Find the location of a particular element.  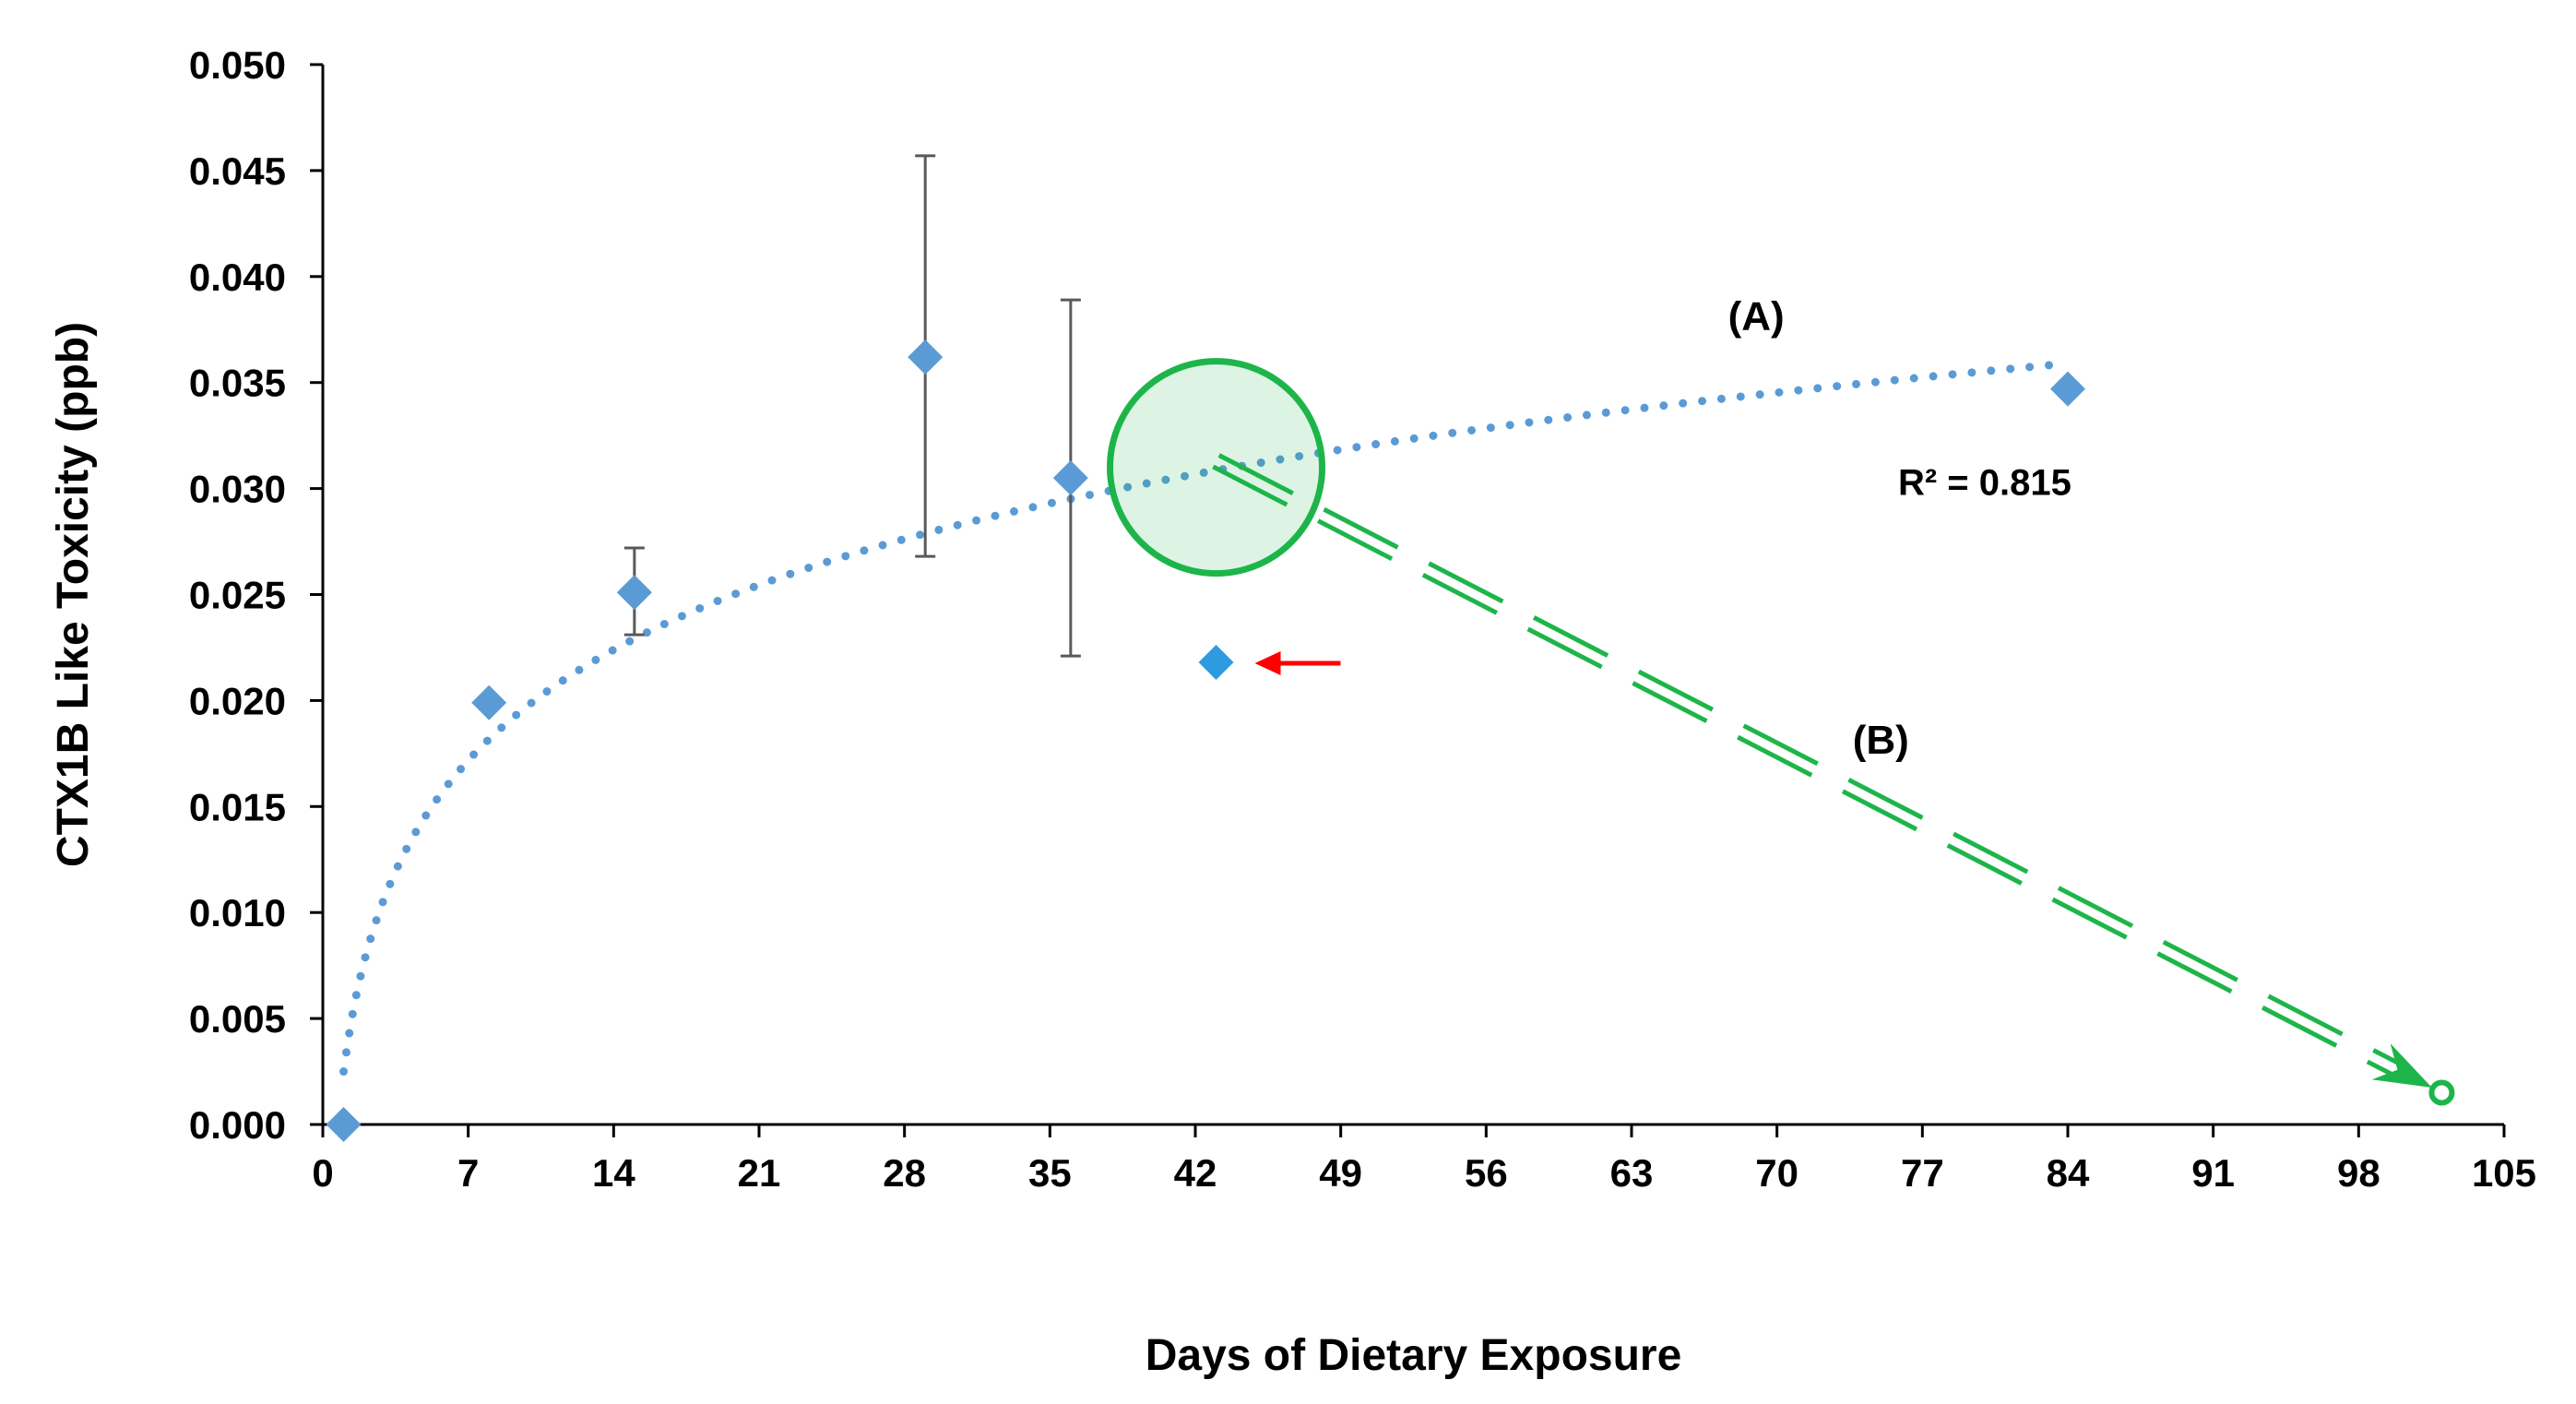

projection-endpoint-marker is located at coordinates (2441, 1092).